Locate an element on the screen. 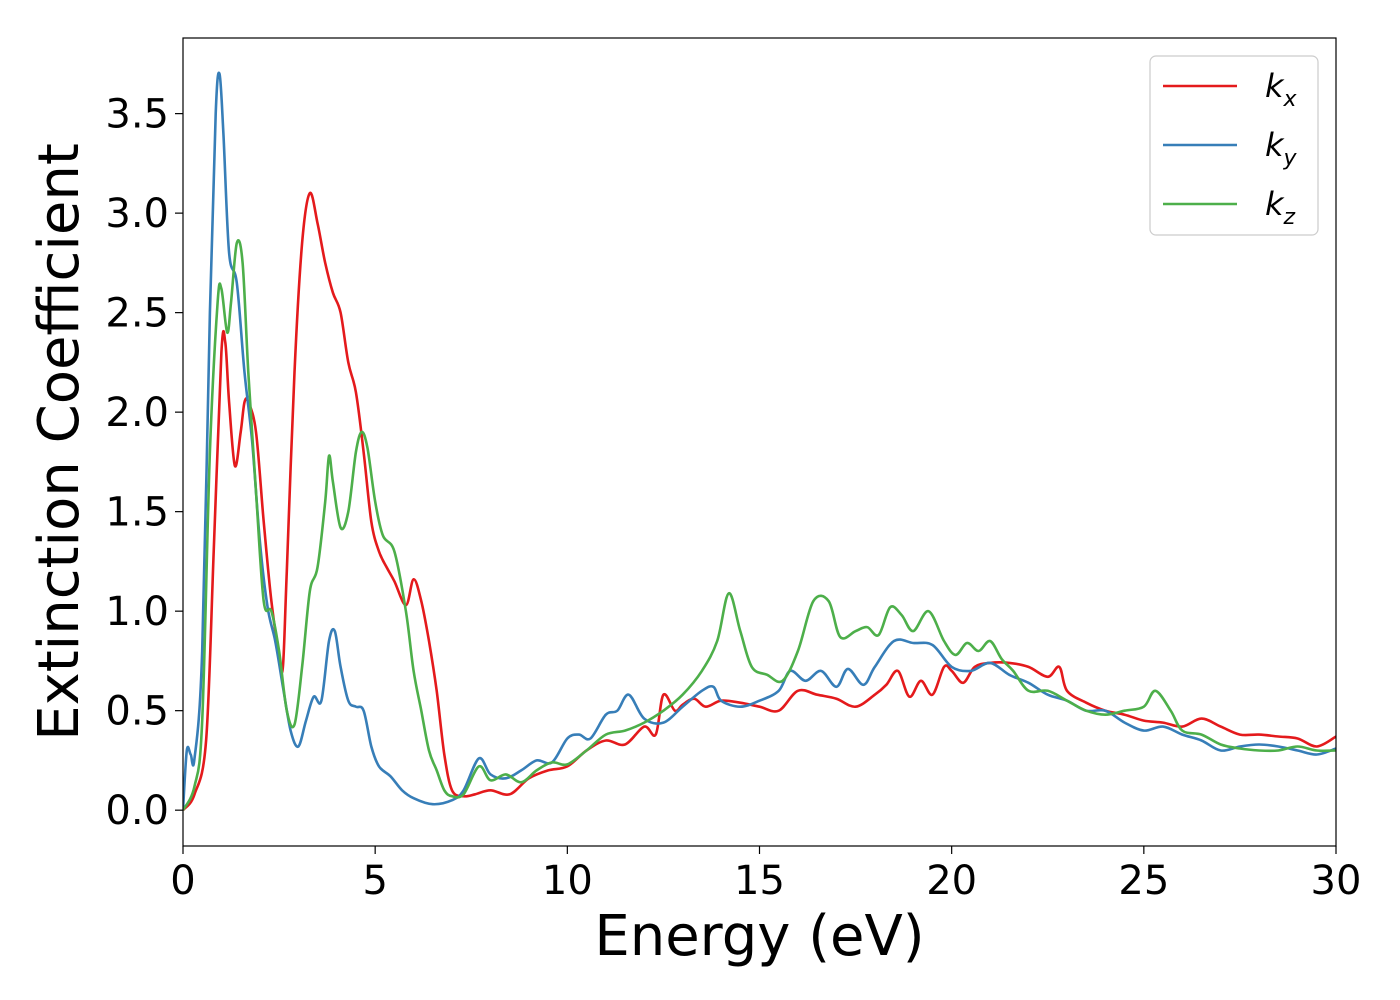 This screenshot has width=1400, height=1000. y-axis-title: Extinction Coefficient is located at coordinates (59, 442).